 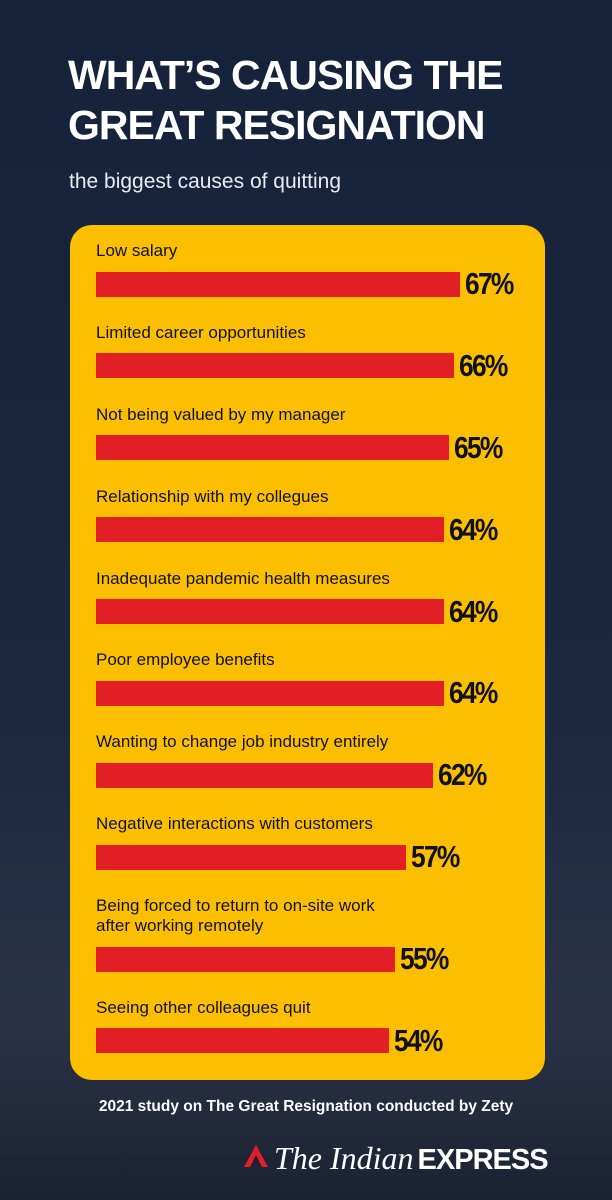 What do you see at coordinates (424, 958) in the screenshot?
I see `value-label: 55%` at bounding box center [424, 958].